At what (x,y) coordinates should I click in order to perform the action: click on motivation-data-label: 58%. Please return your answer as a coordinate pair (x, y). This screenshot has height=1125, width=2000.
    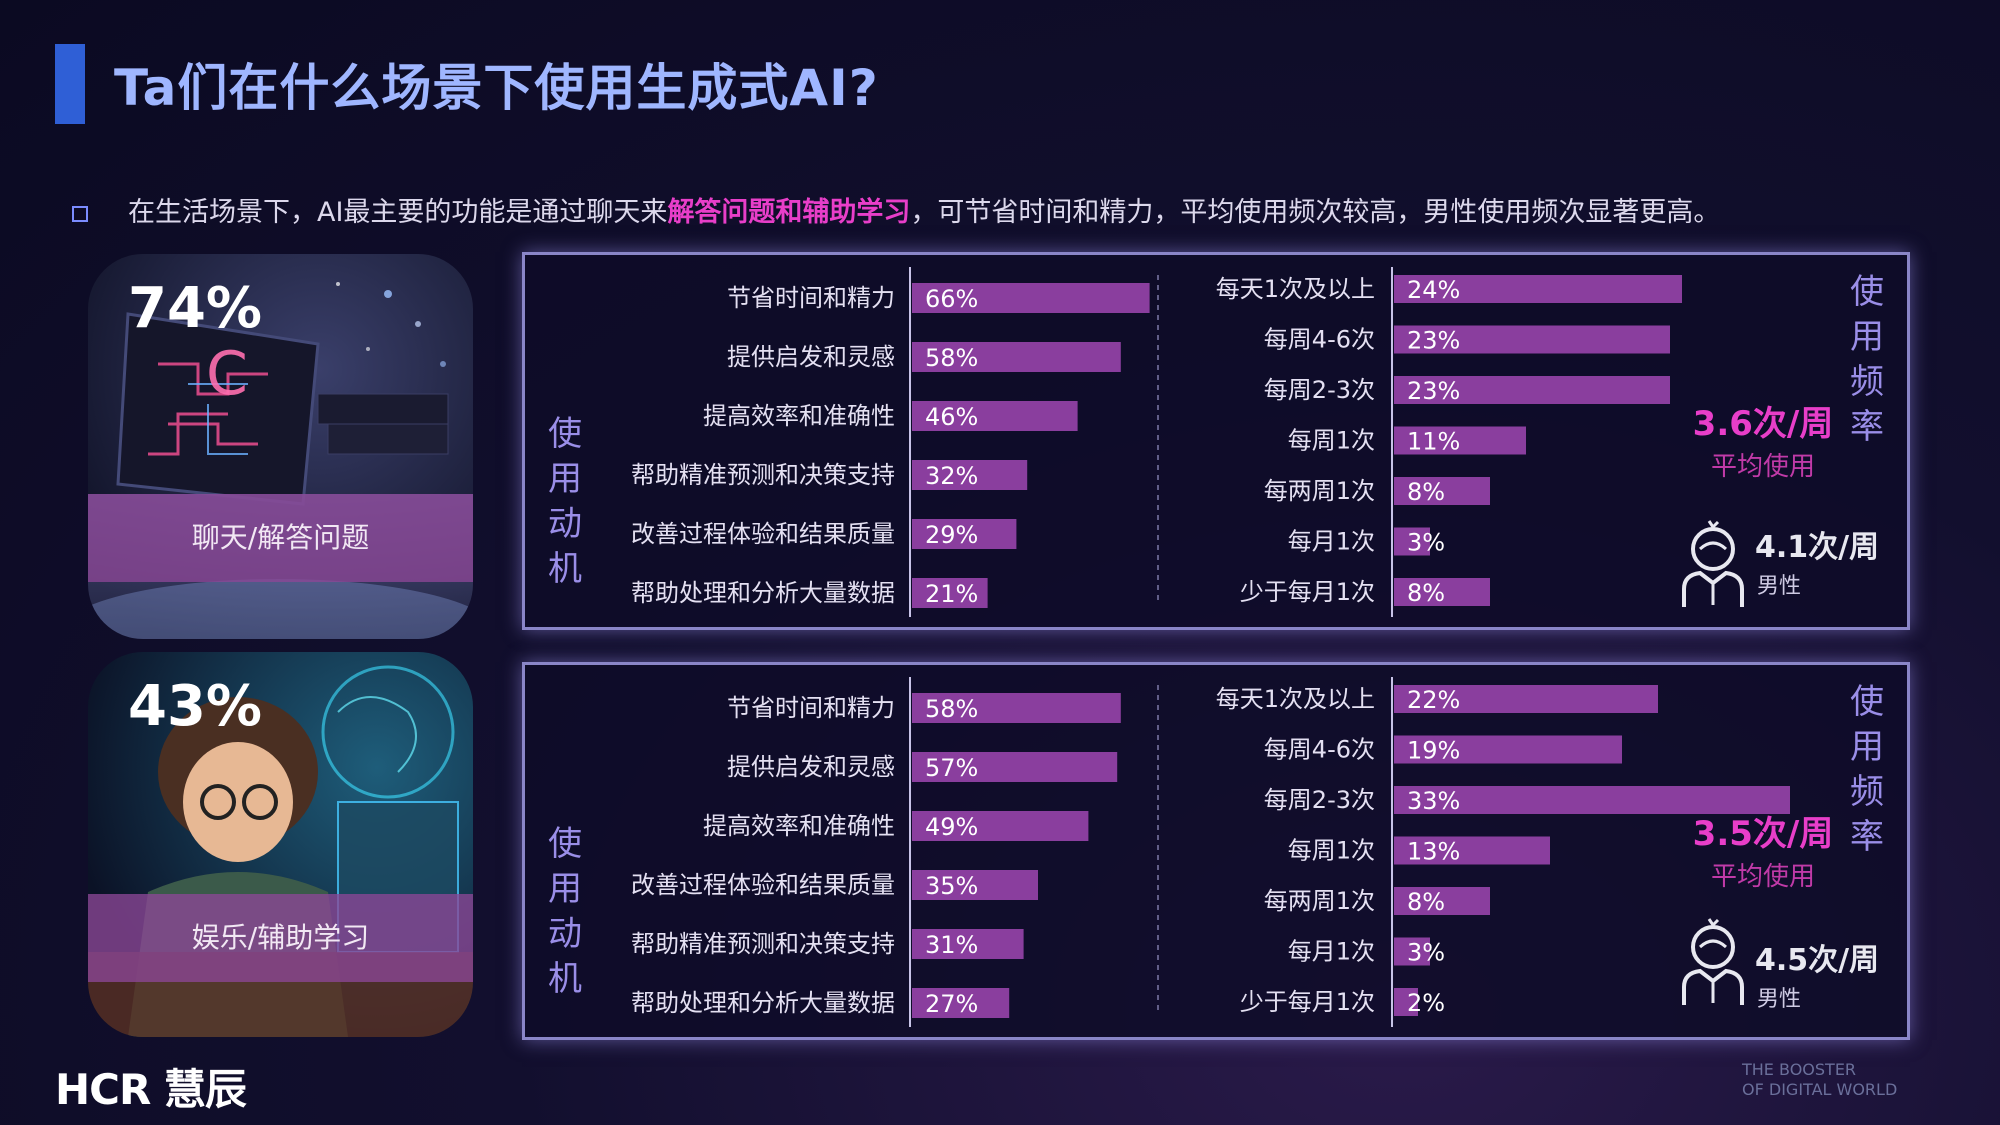
    Looking at the image, I should click on (951, 709).